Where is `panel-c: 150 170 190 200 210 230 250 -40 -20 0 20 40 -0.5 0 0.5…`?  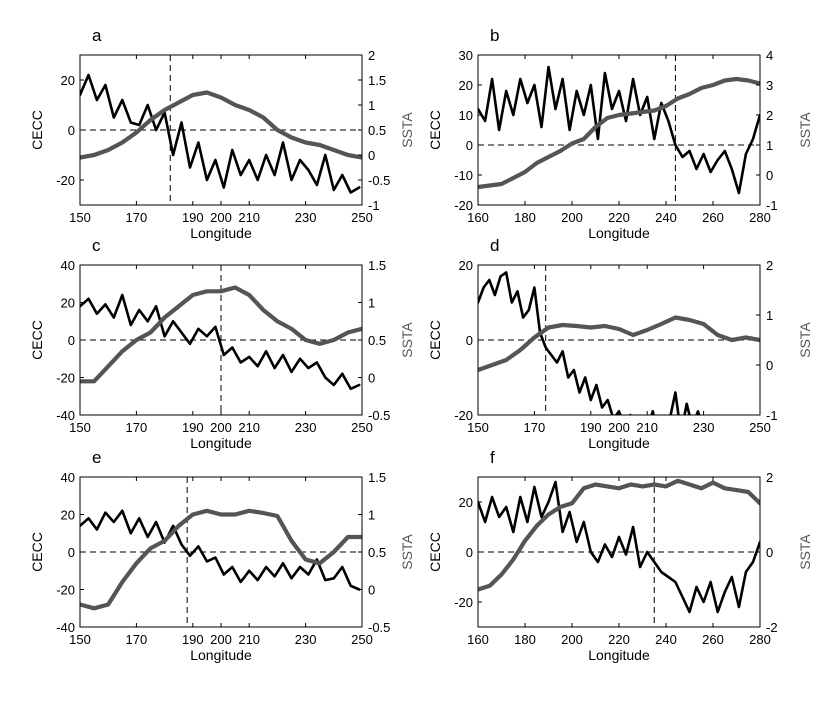 panel-c: 150 170 190 200 210 230 250 -40 -20 0 20 40 -0.5 0 0.5… is located at coordinates (222, 343).